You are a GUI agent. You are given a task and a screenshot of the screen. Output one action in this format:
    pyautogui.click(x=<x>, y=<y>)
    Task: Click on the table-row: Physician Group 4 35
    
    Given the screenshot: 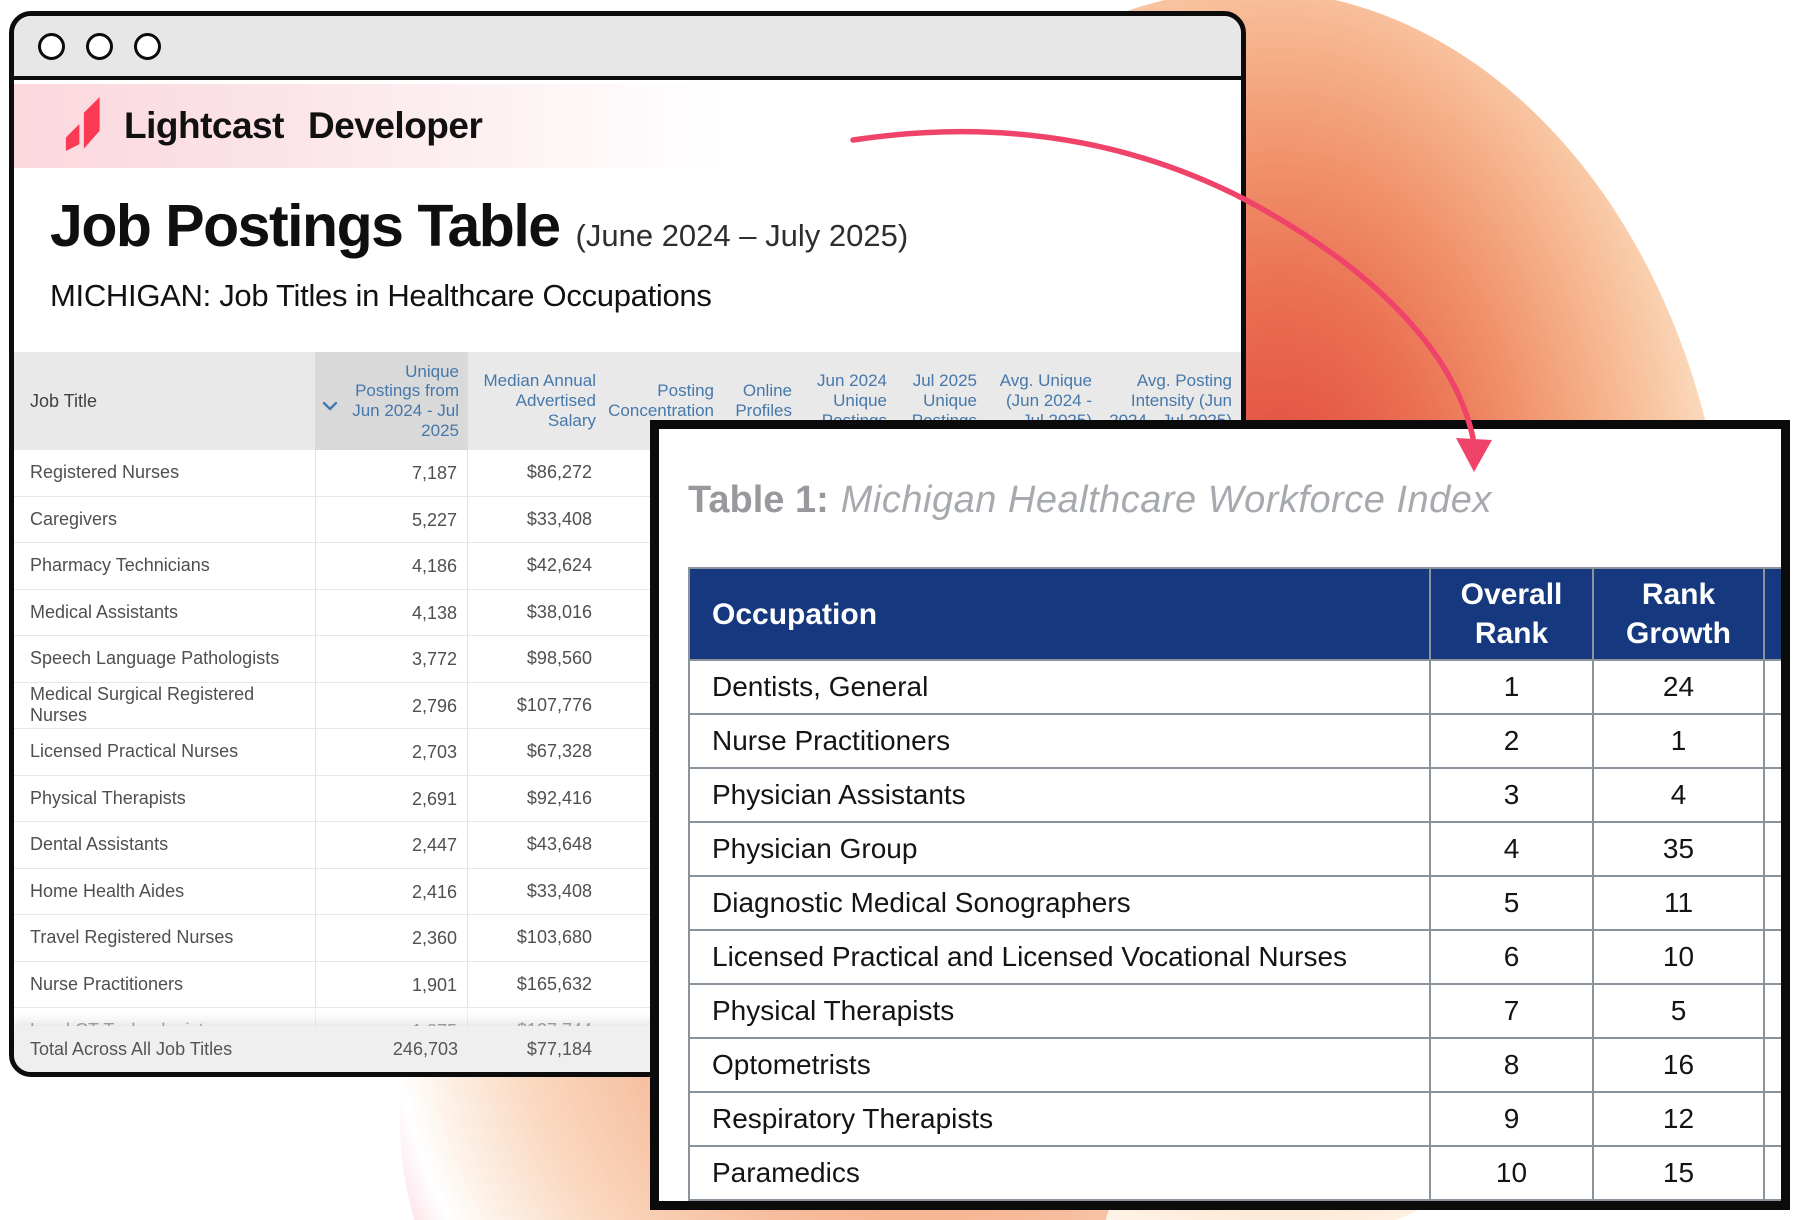 What is the action you would take?
    pyautogui.click(x=1234, y=849)
    